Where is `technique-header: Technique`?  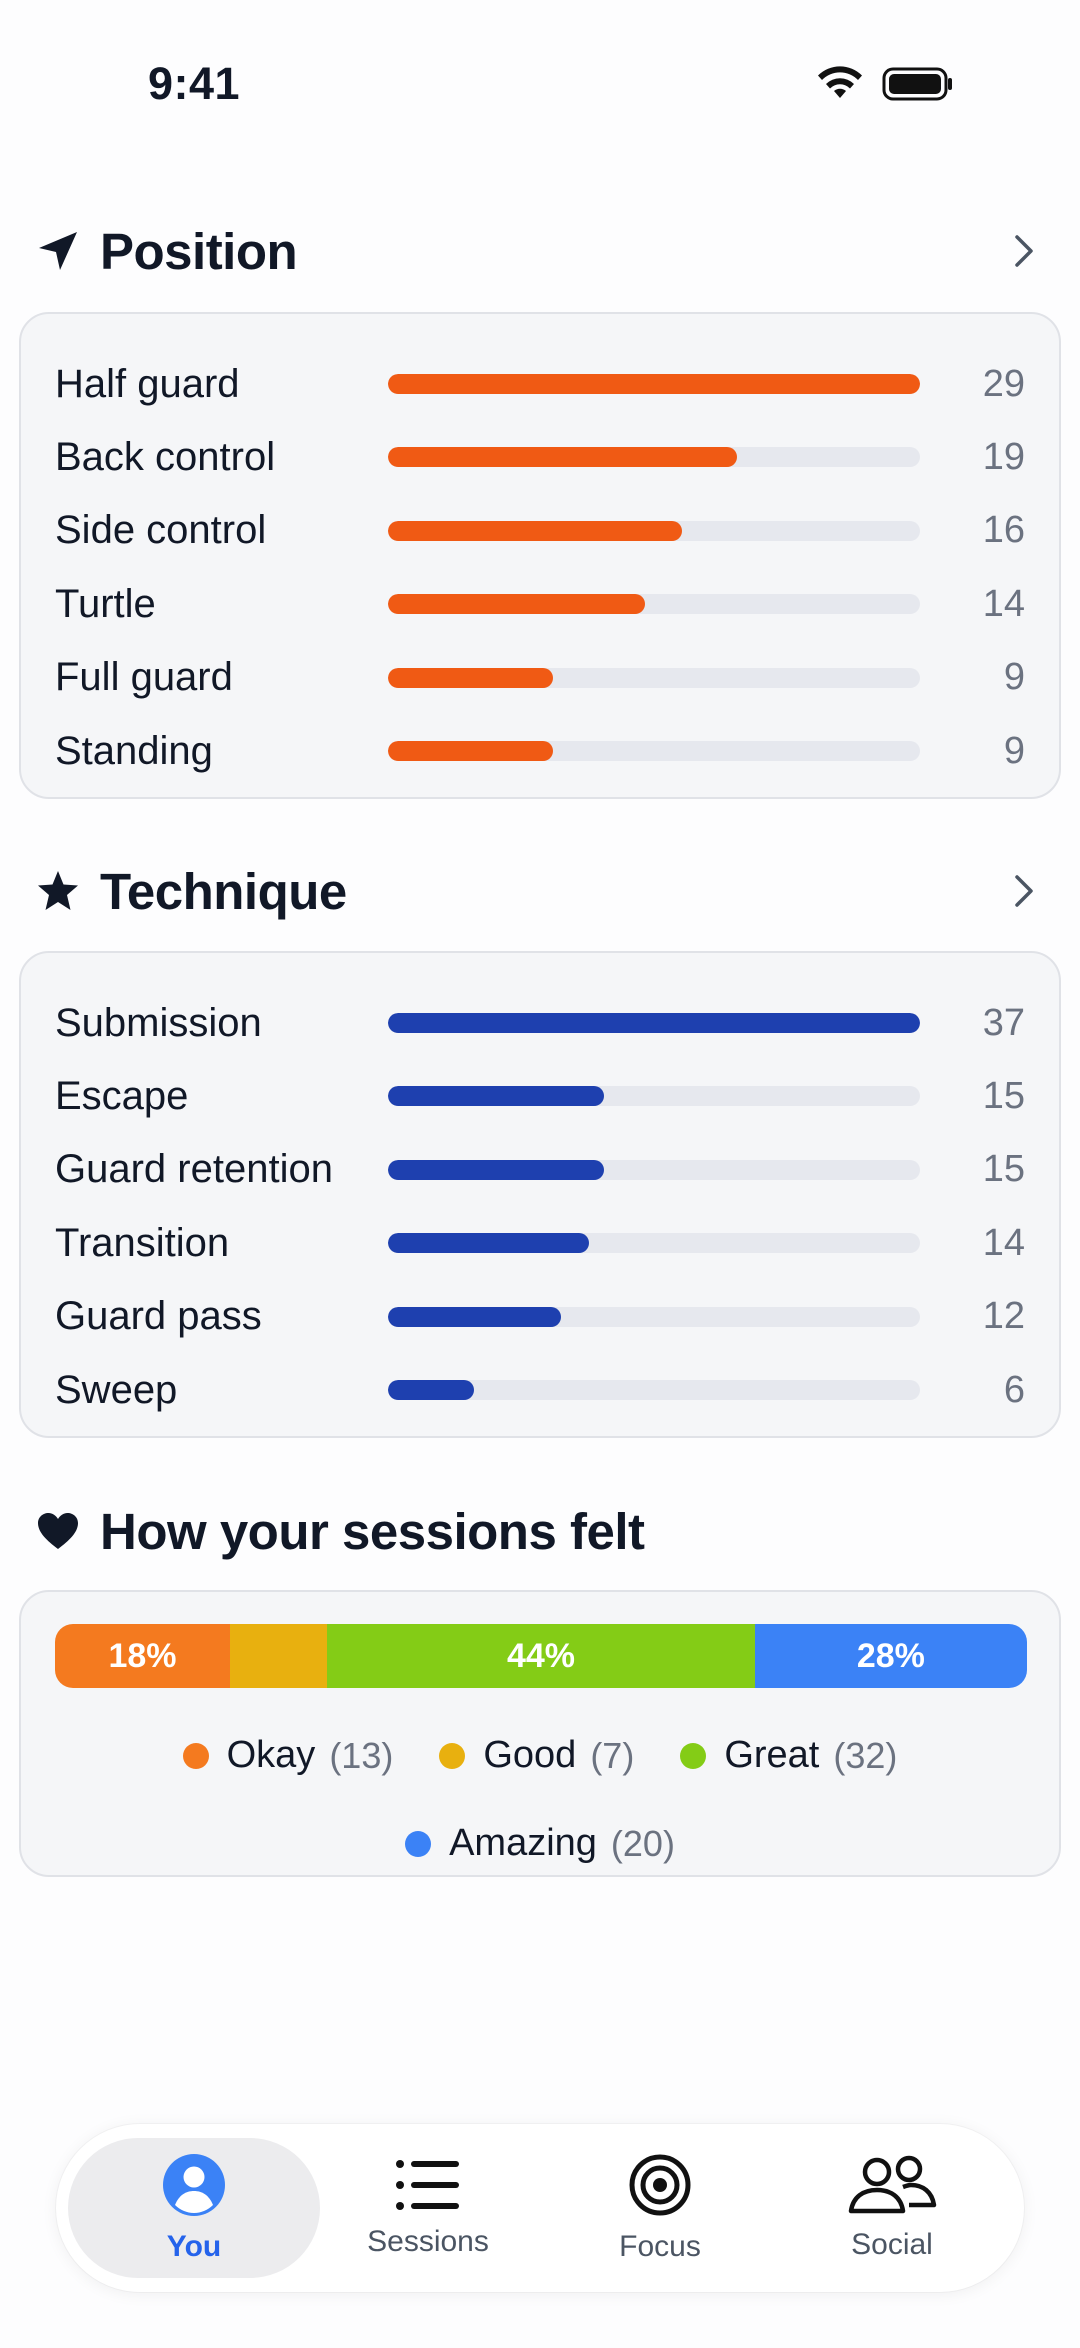 technique-header: Technique is located at coordinates (540, 891).